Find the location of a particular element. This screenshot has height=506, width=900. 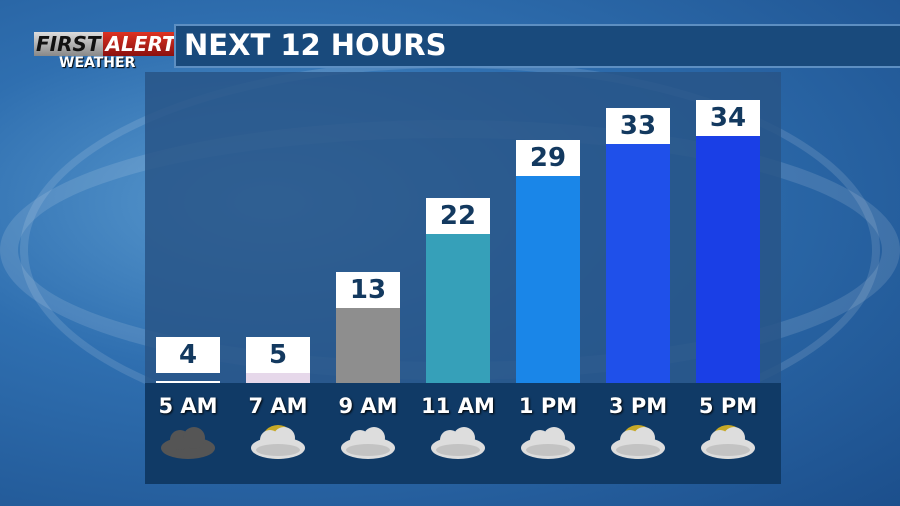

first-alert-weather-logo: FIRST ALERT WEATHER is located at coordinates (106, 53).